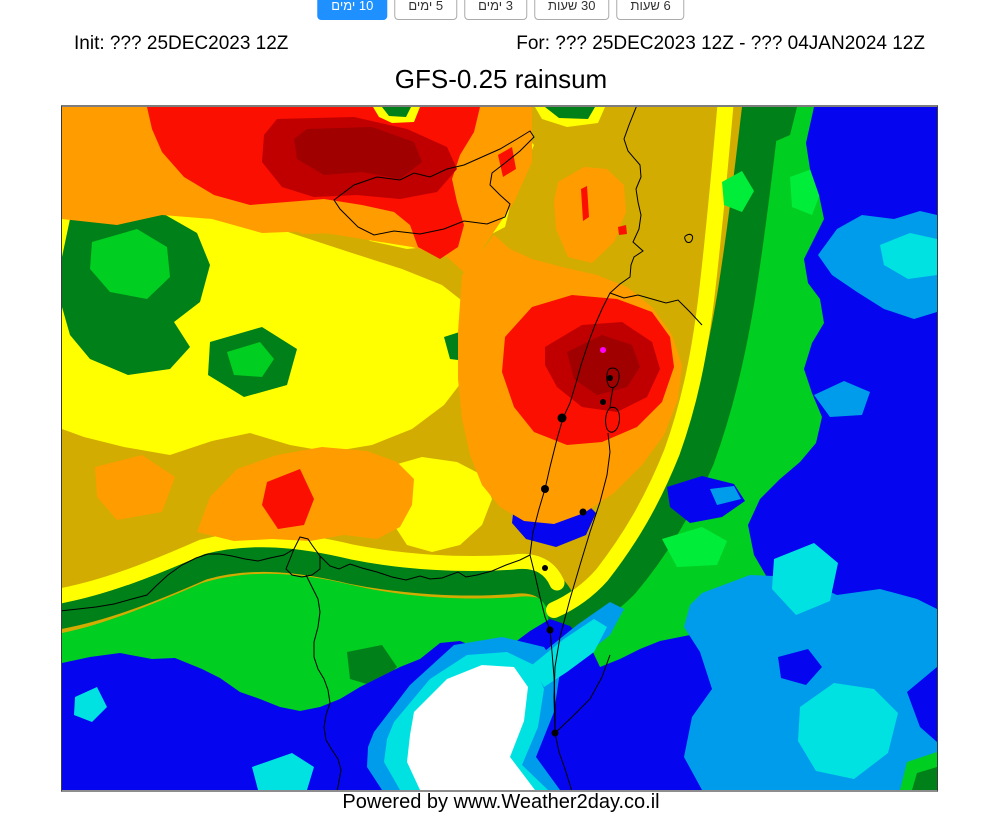  Describe the element at coordinates (426, 10) in the screenshot. I see `tab-5-days: 5 ימים` at that location.